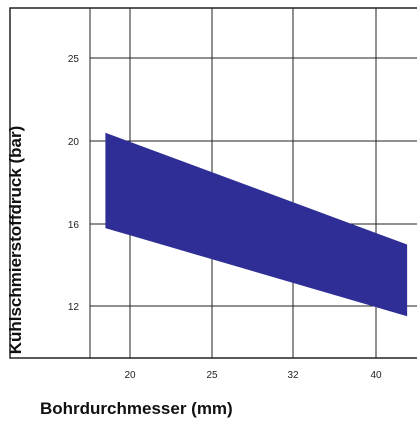 Image resolution: width=417 pixels, height=421 pixels. I want to click on x-axis-title: Bohrdurchmesser (mm), so click(136, 408).